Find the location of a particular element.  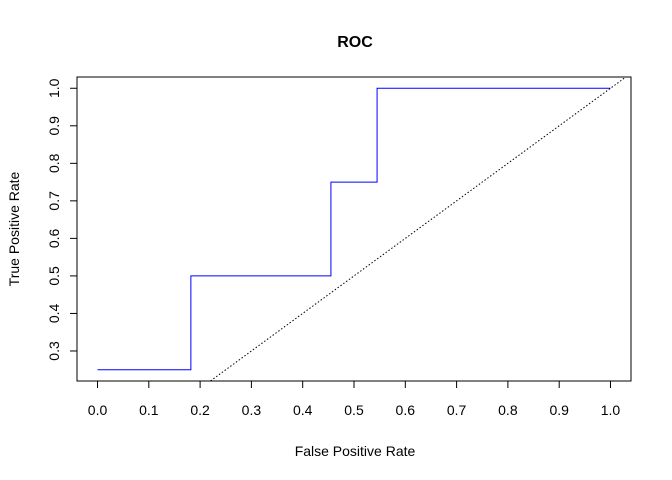

y-axis: 0.3 0.4 0.5 0.6 0.7 0.8 0.9 1.0 is located at coordinates (62, 219).